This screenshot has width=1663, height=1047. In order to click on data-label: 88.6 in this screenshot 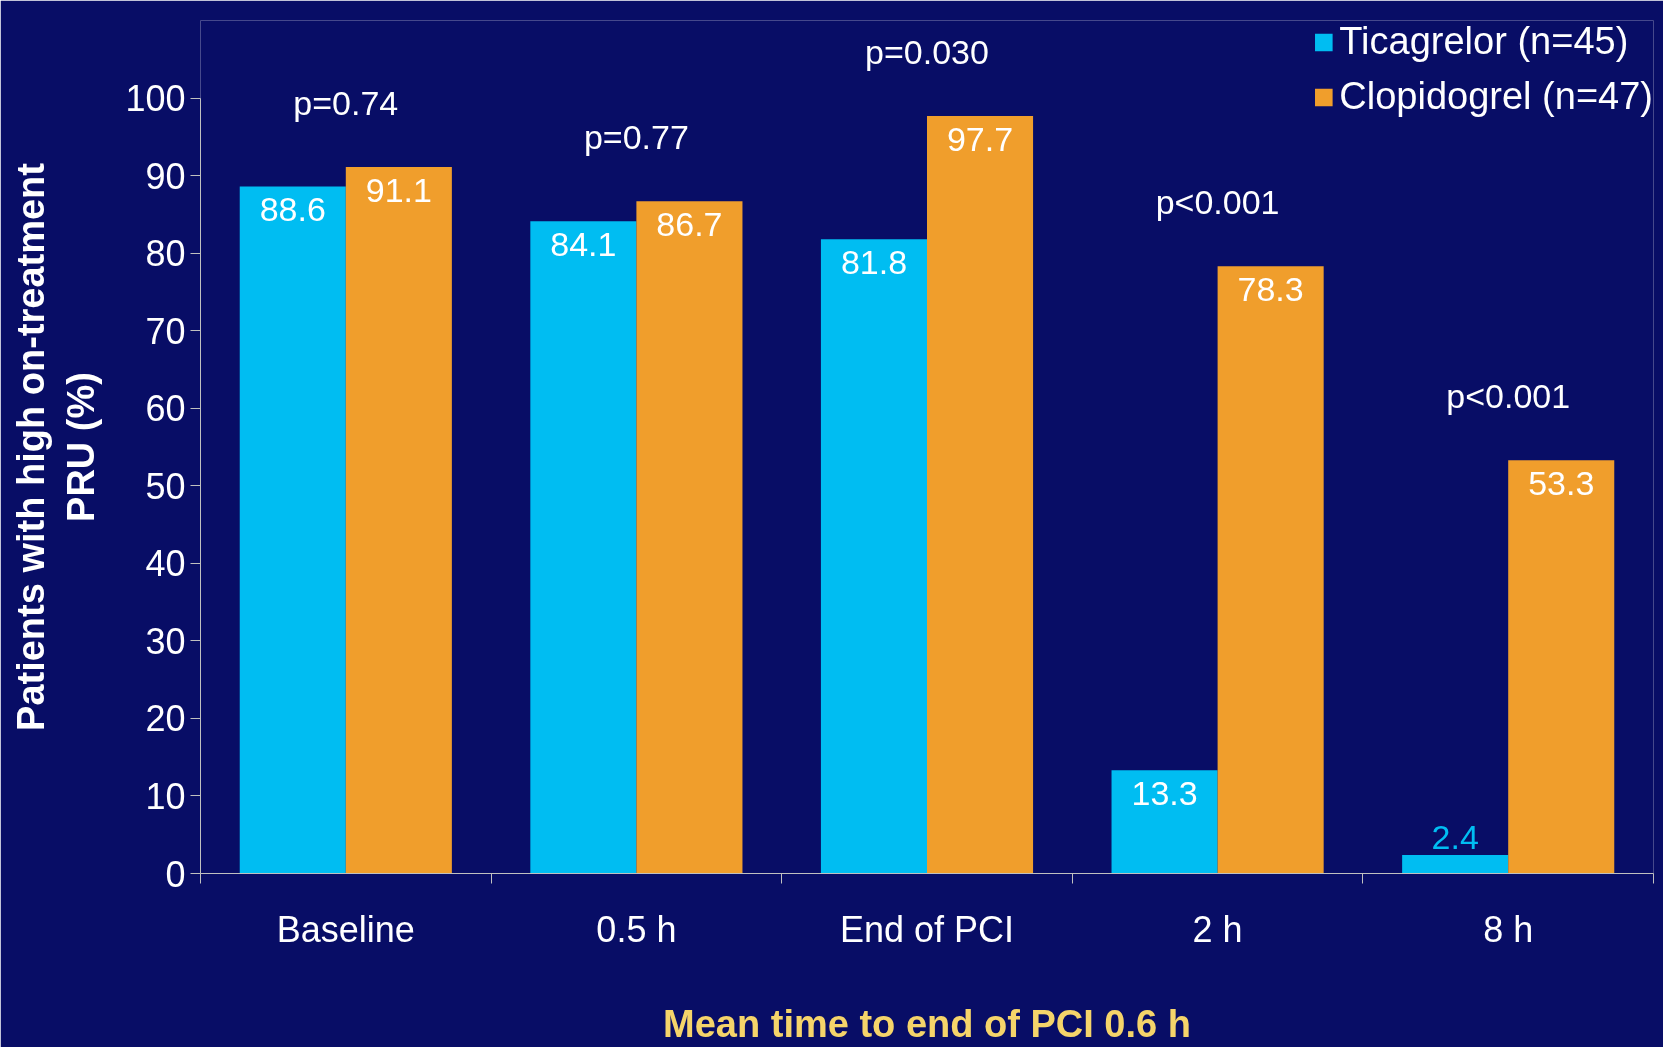, I will do `click(292, 209)`.